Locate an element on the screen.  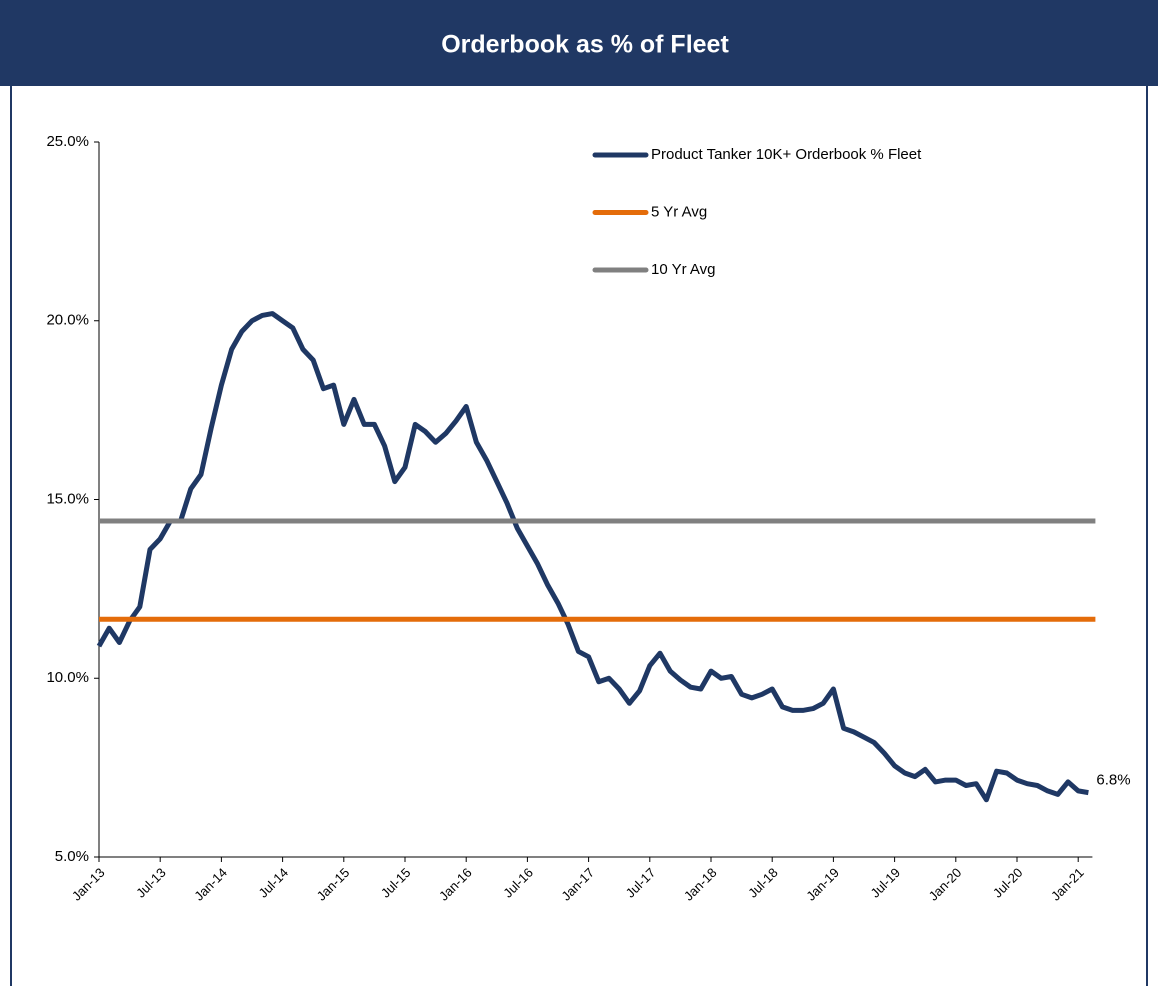
x-tick-label: Jan-21 is located at coordinates (1067, 884).